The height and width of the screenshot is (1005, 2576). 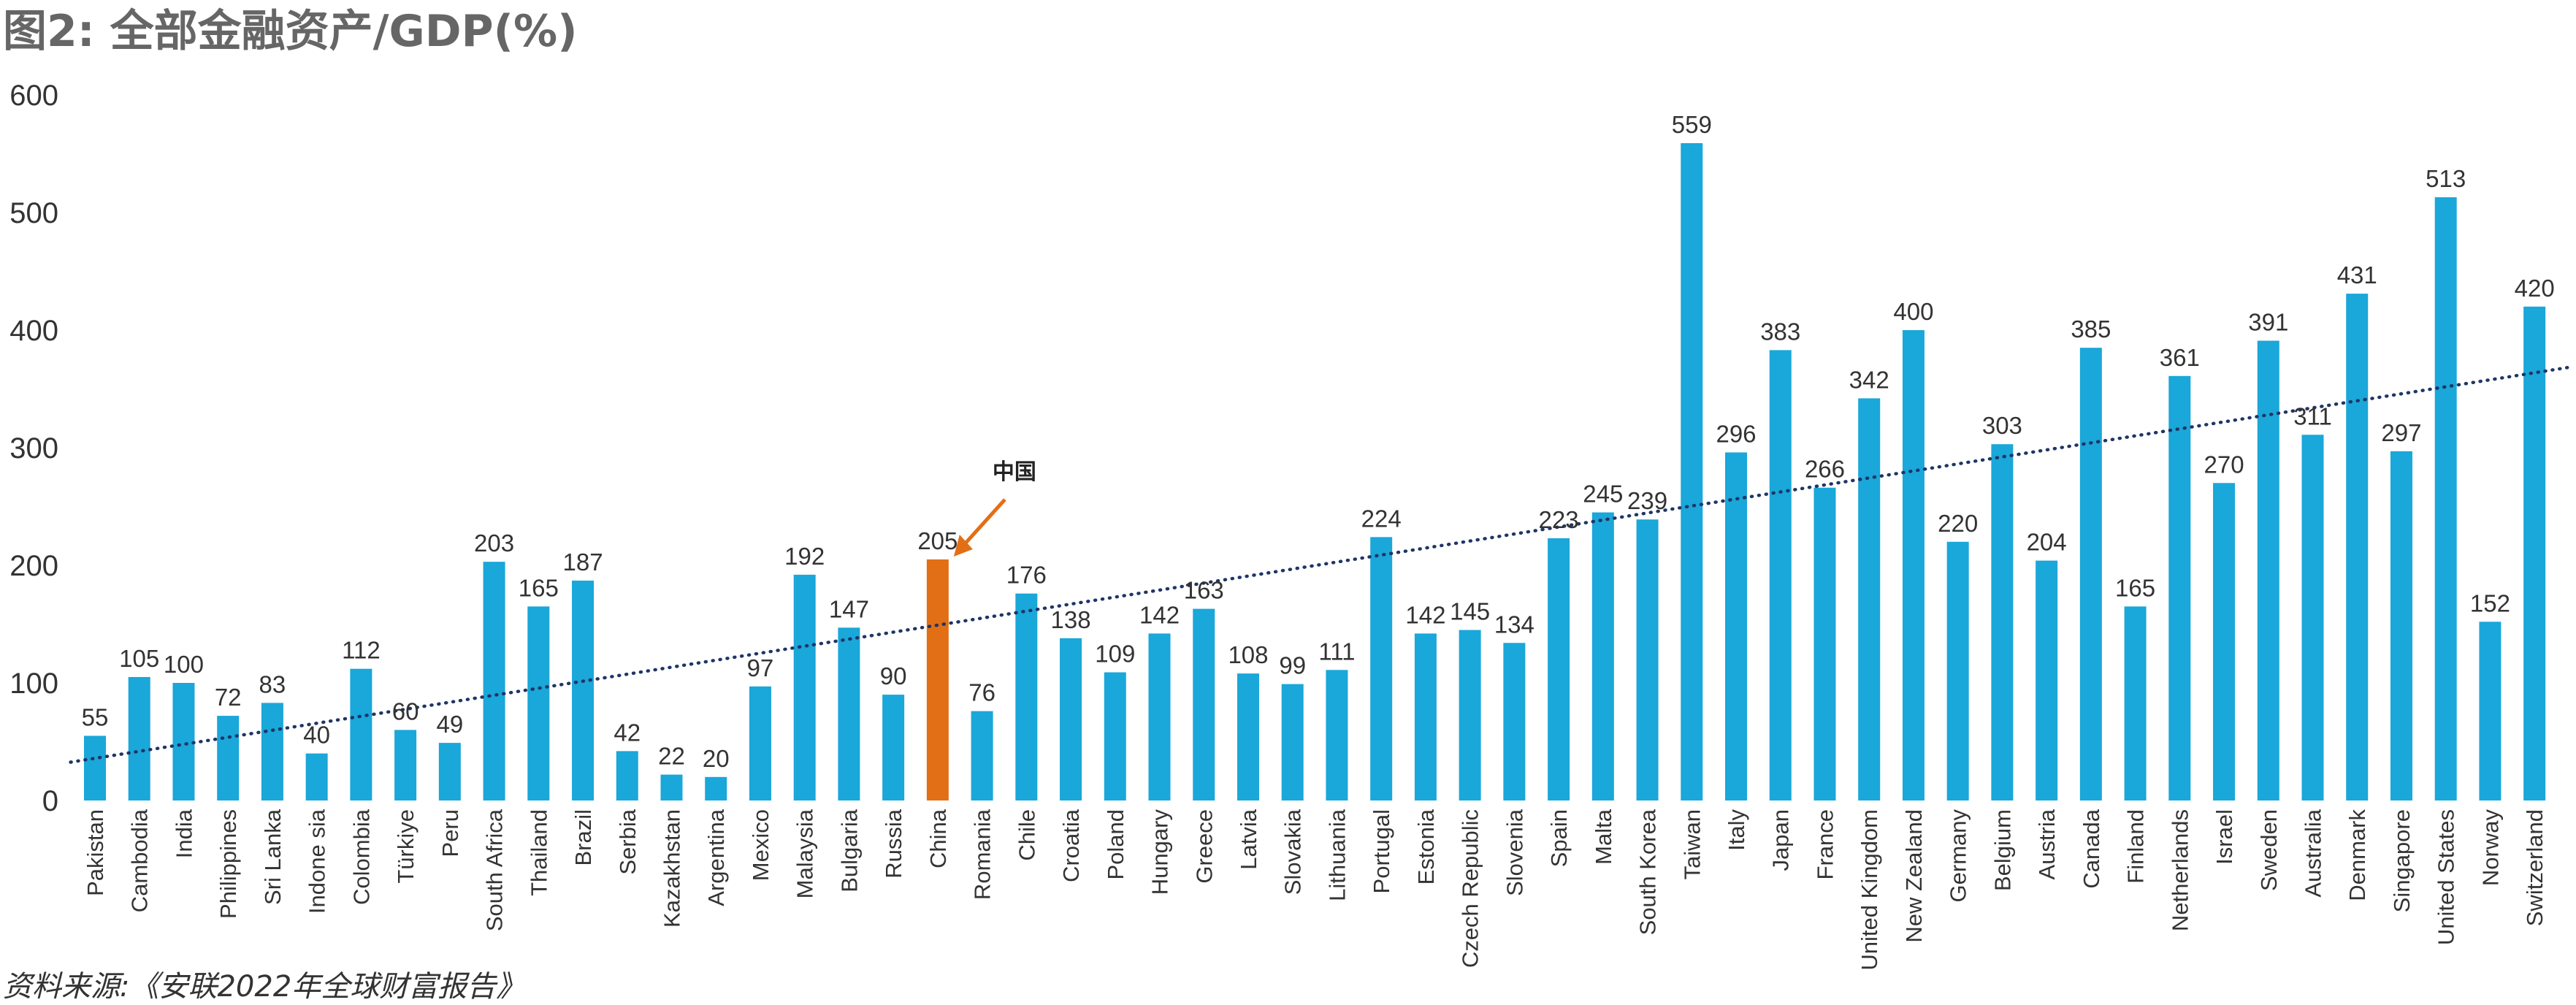 I want to click on value-label: 142, so click(x=1425, y=615).